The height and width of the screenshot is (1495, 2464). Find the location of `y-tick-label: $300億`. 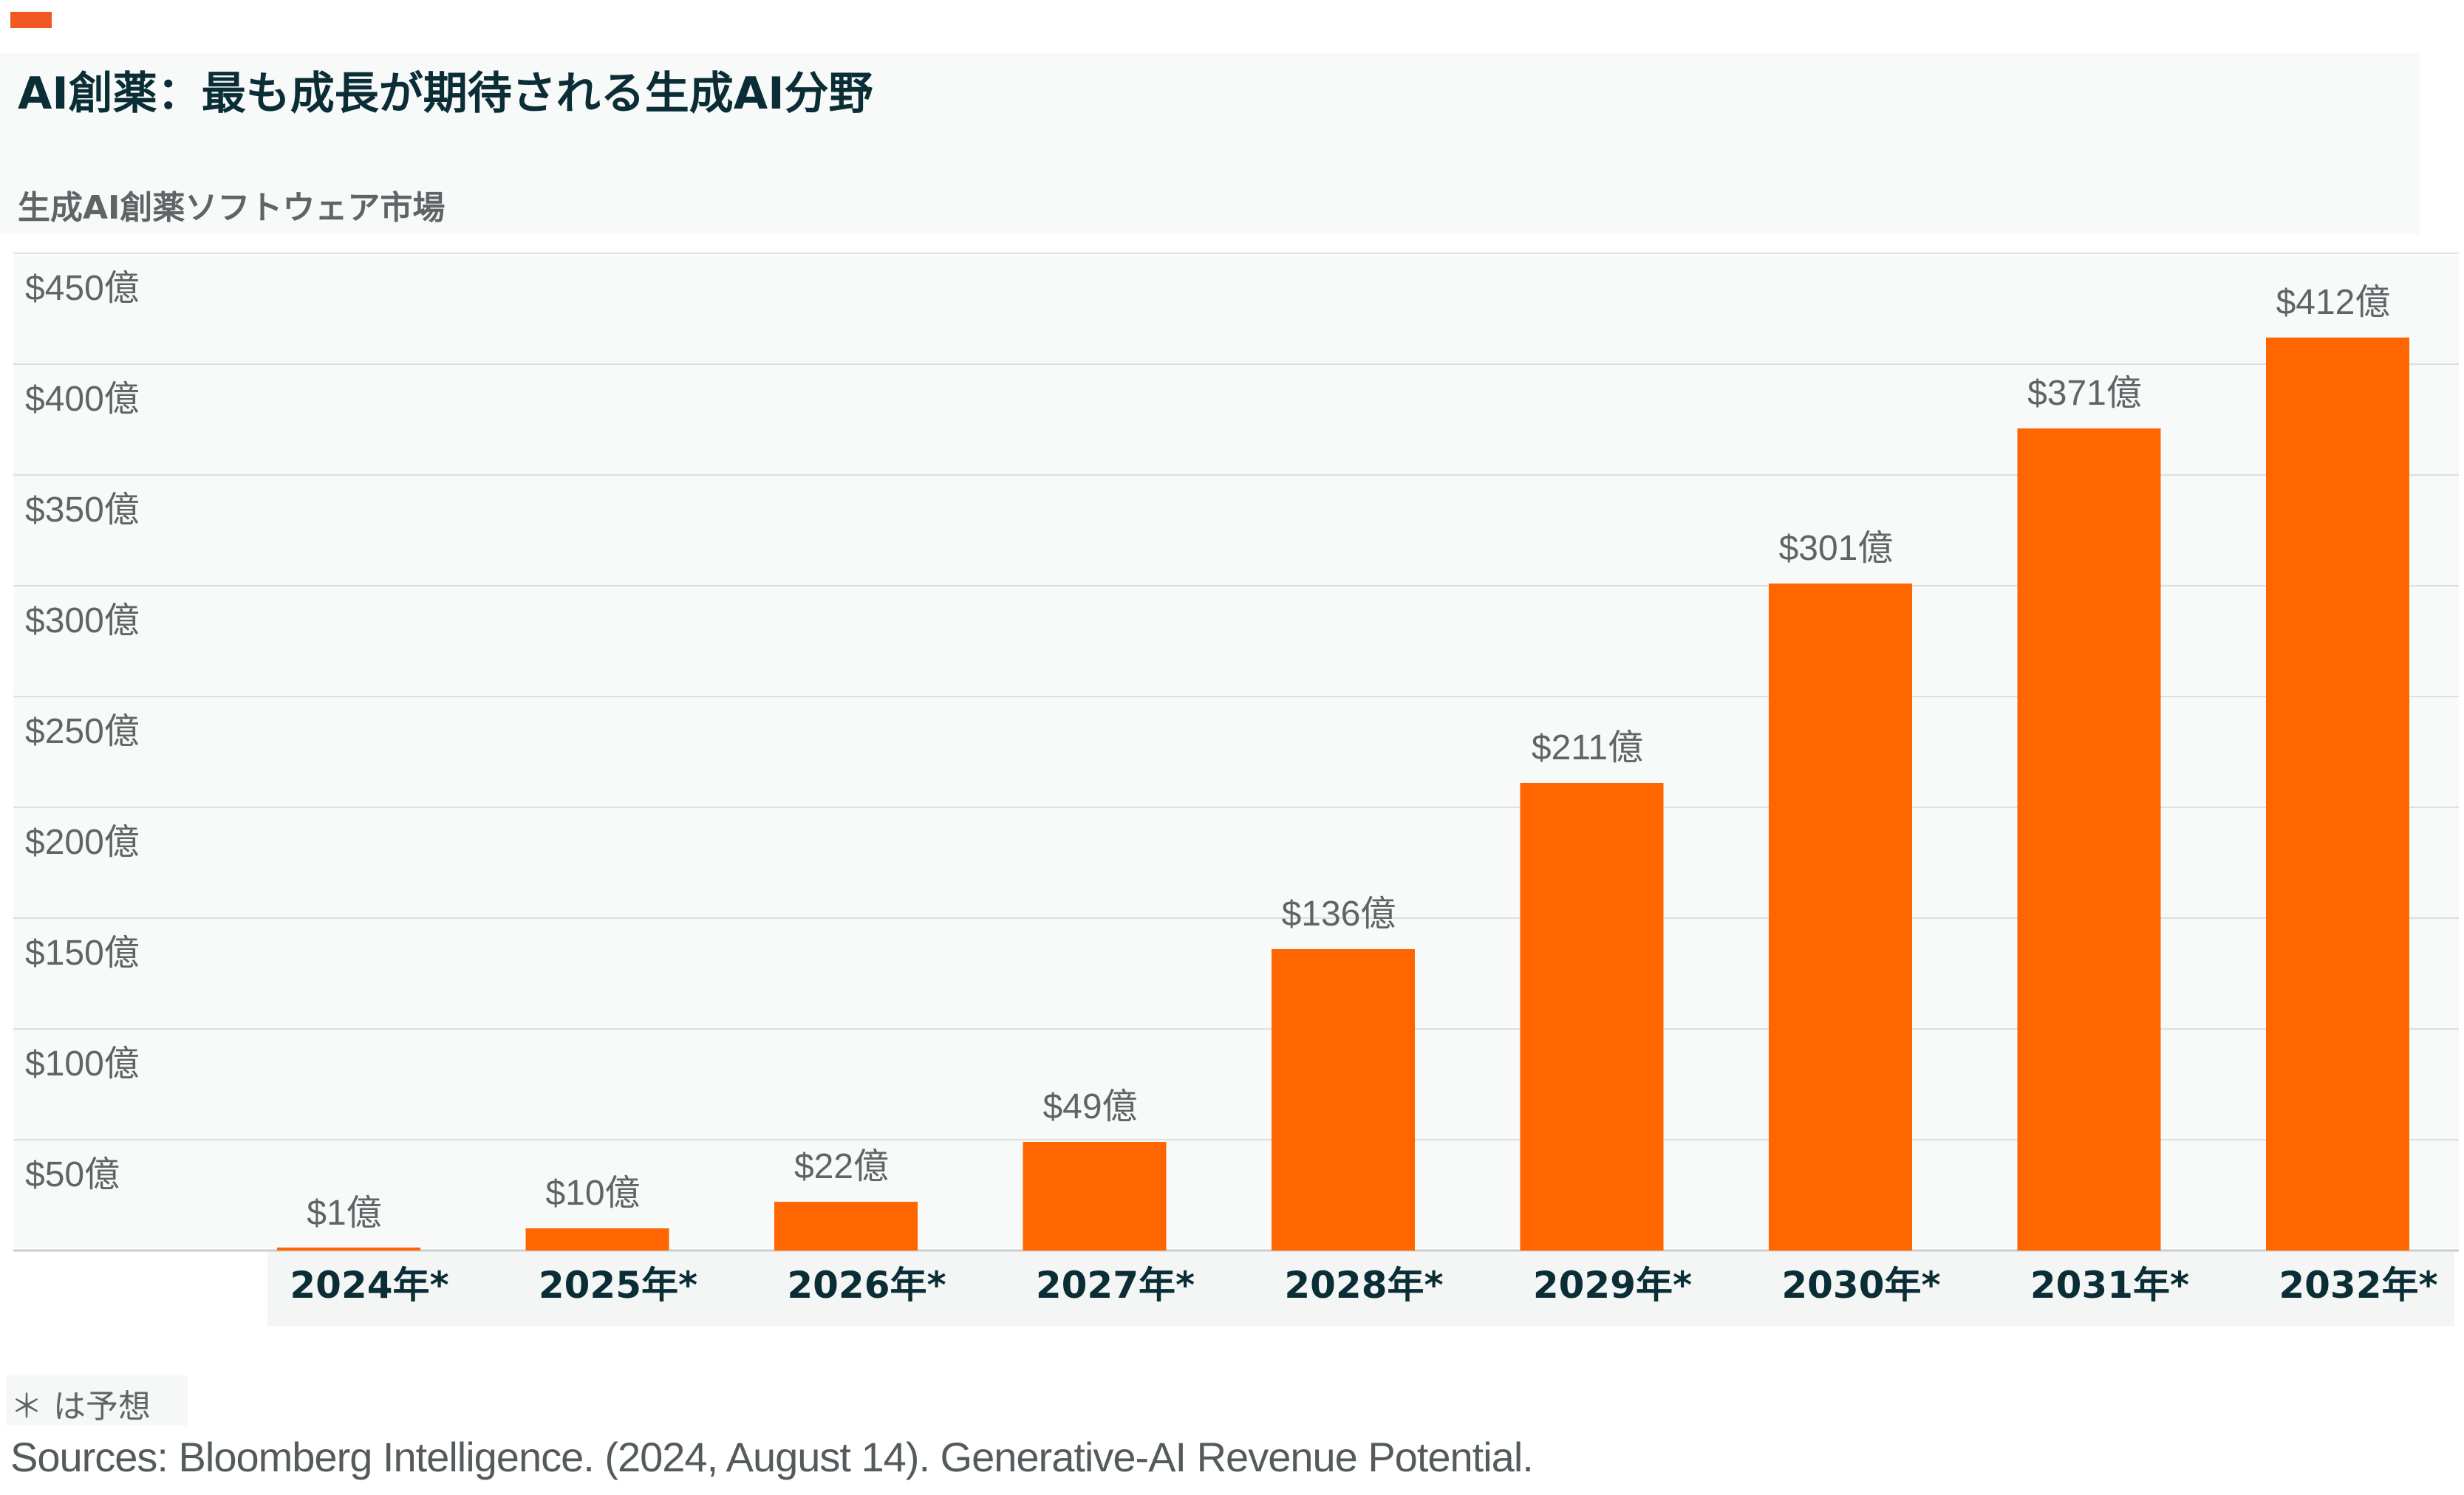

y-tick-label: $300億 is located at coordinates (82, 620).